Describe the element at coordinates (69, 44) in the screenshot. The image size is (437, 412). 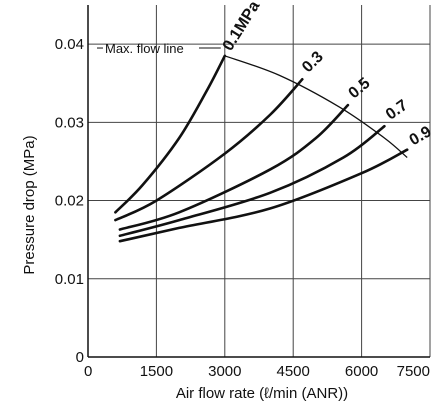
I see `y-tick-label: 0.04` at that location.